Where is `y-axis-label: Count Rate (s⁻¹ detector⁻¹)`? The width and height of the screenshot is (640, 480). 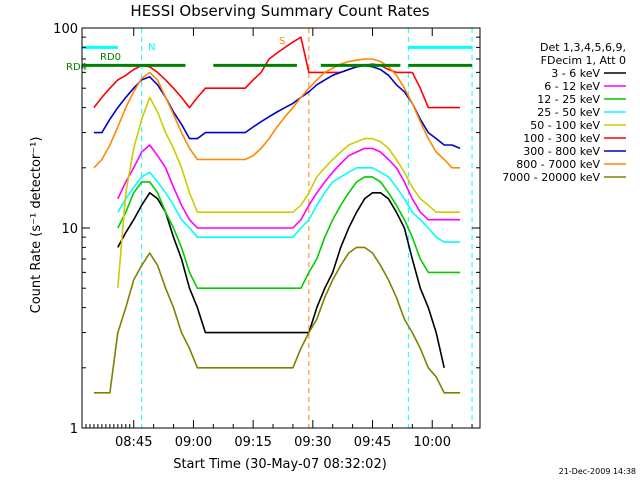 y-axis-label: Count Rate (s⁻¹ detector⁻¹) is located at coordinates (36, 225).